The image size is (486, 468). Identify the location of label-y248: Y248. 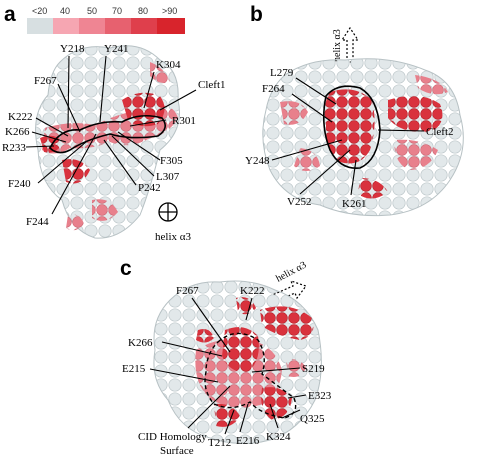
(257, 161).